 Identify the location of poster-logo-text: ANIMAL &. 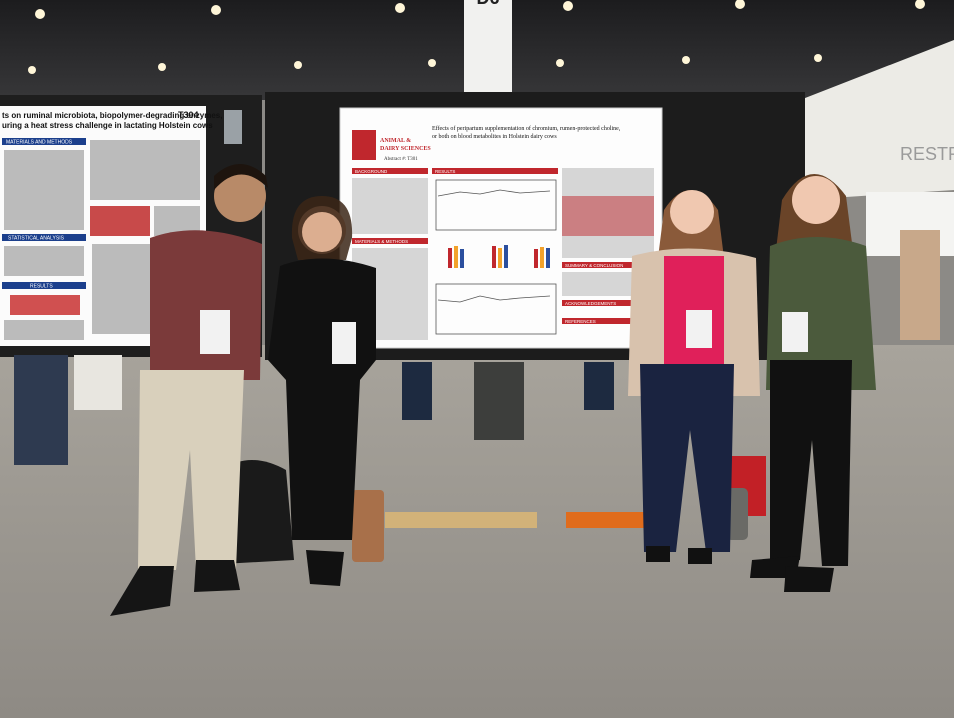
(395, 141).